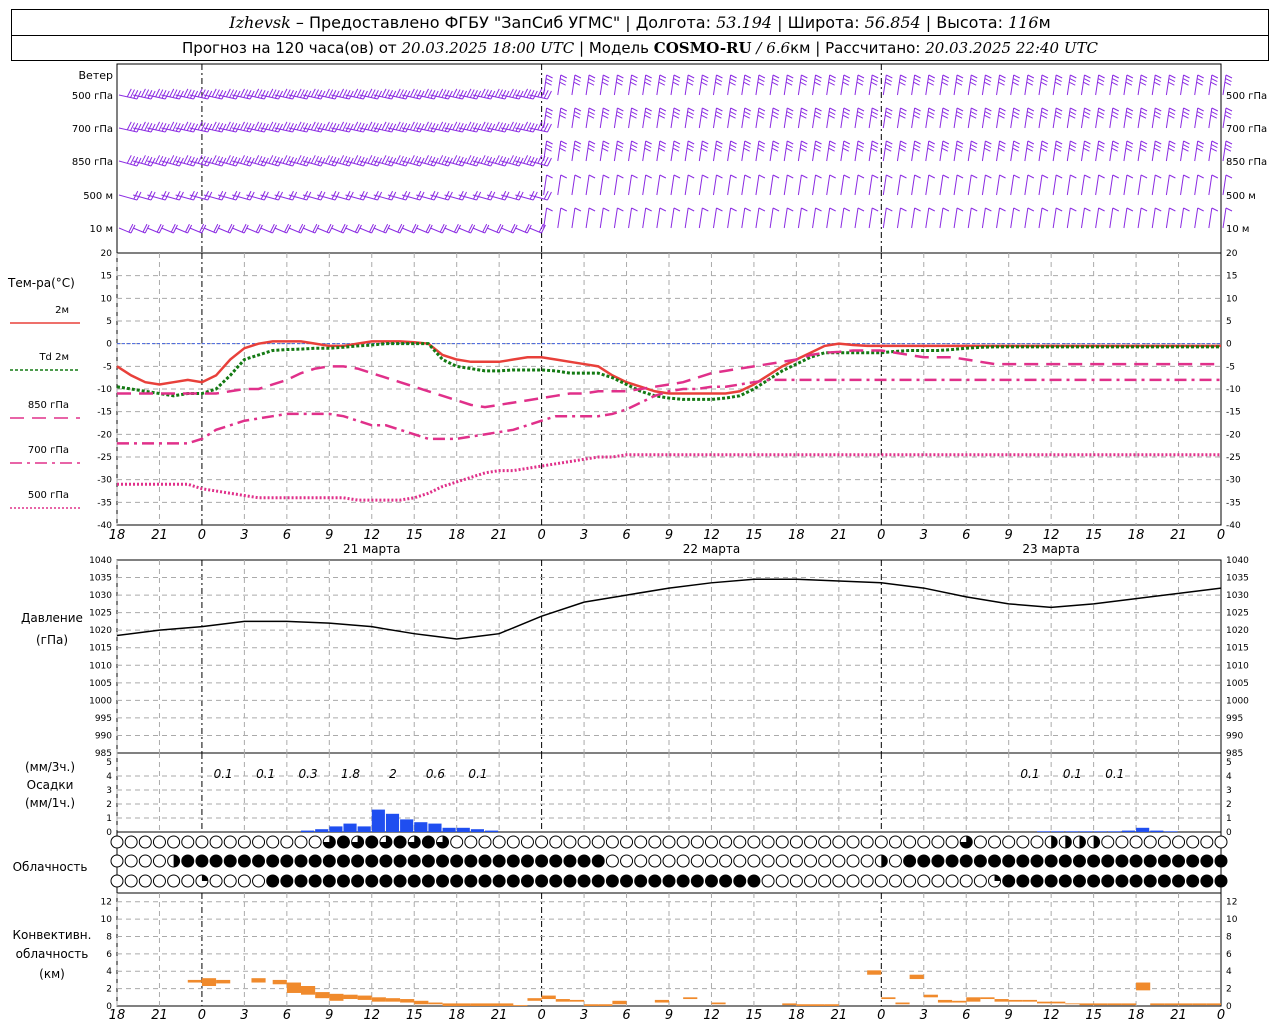 The height and width of the screenshot is (1024, 1280). What do you see at coordinates (1231, 277) in the screenshot?
I see `temp-tick-right: 15` at bounding box center [1231, 277].